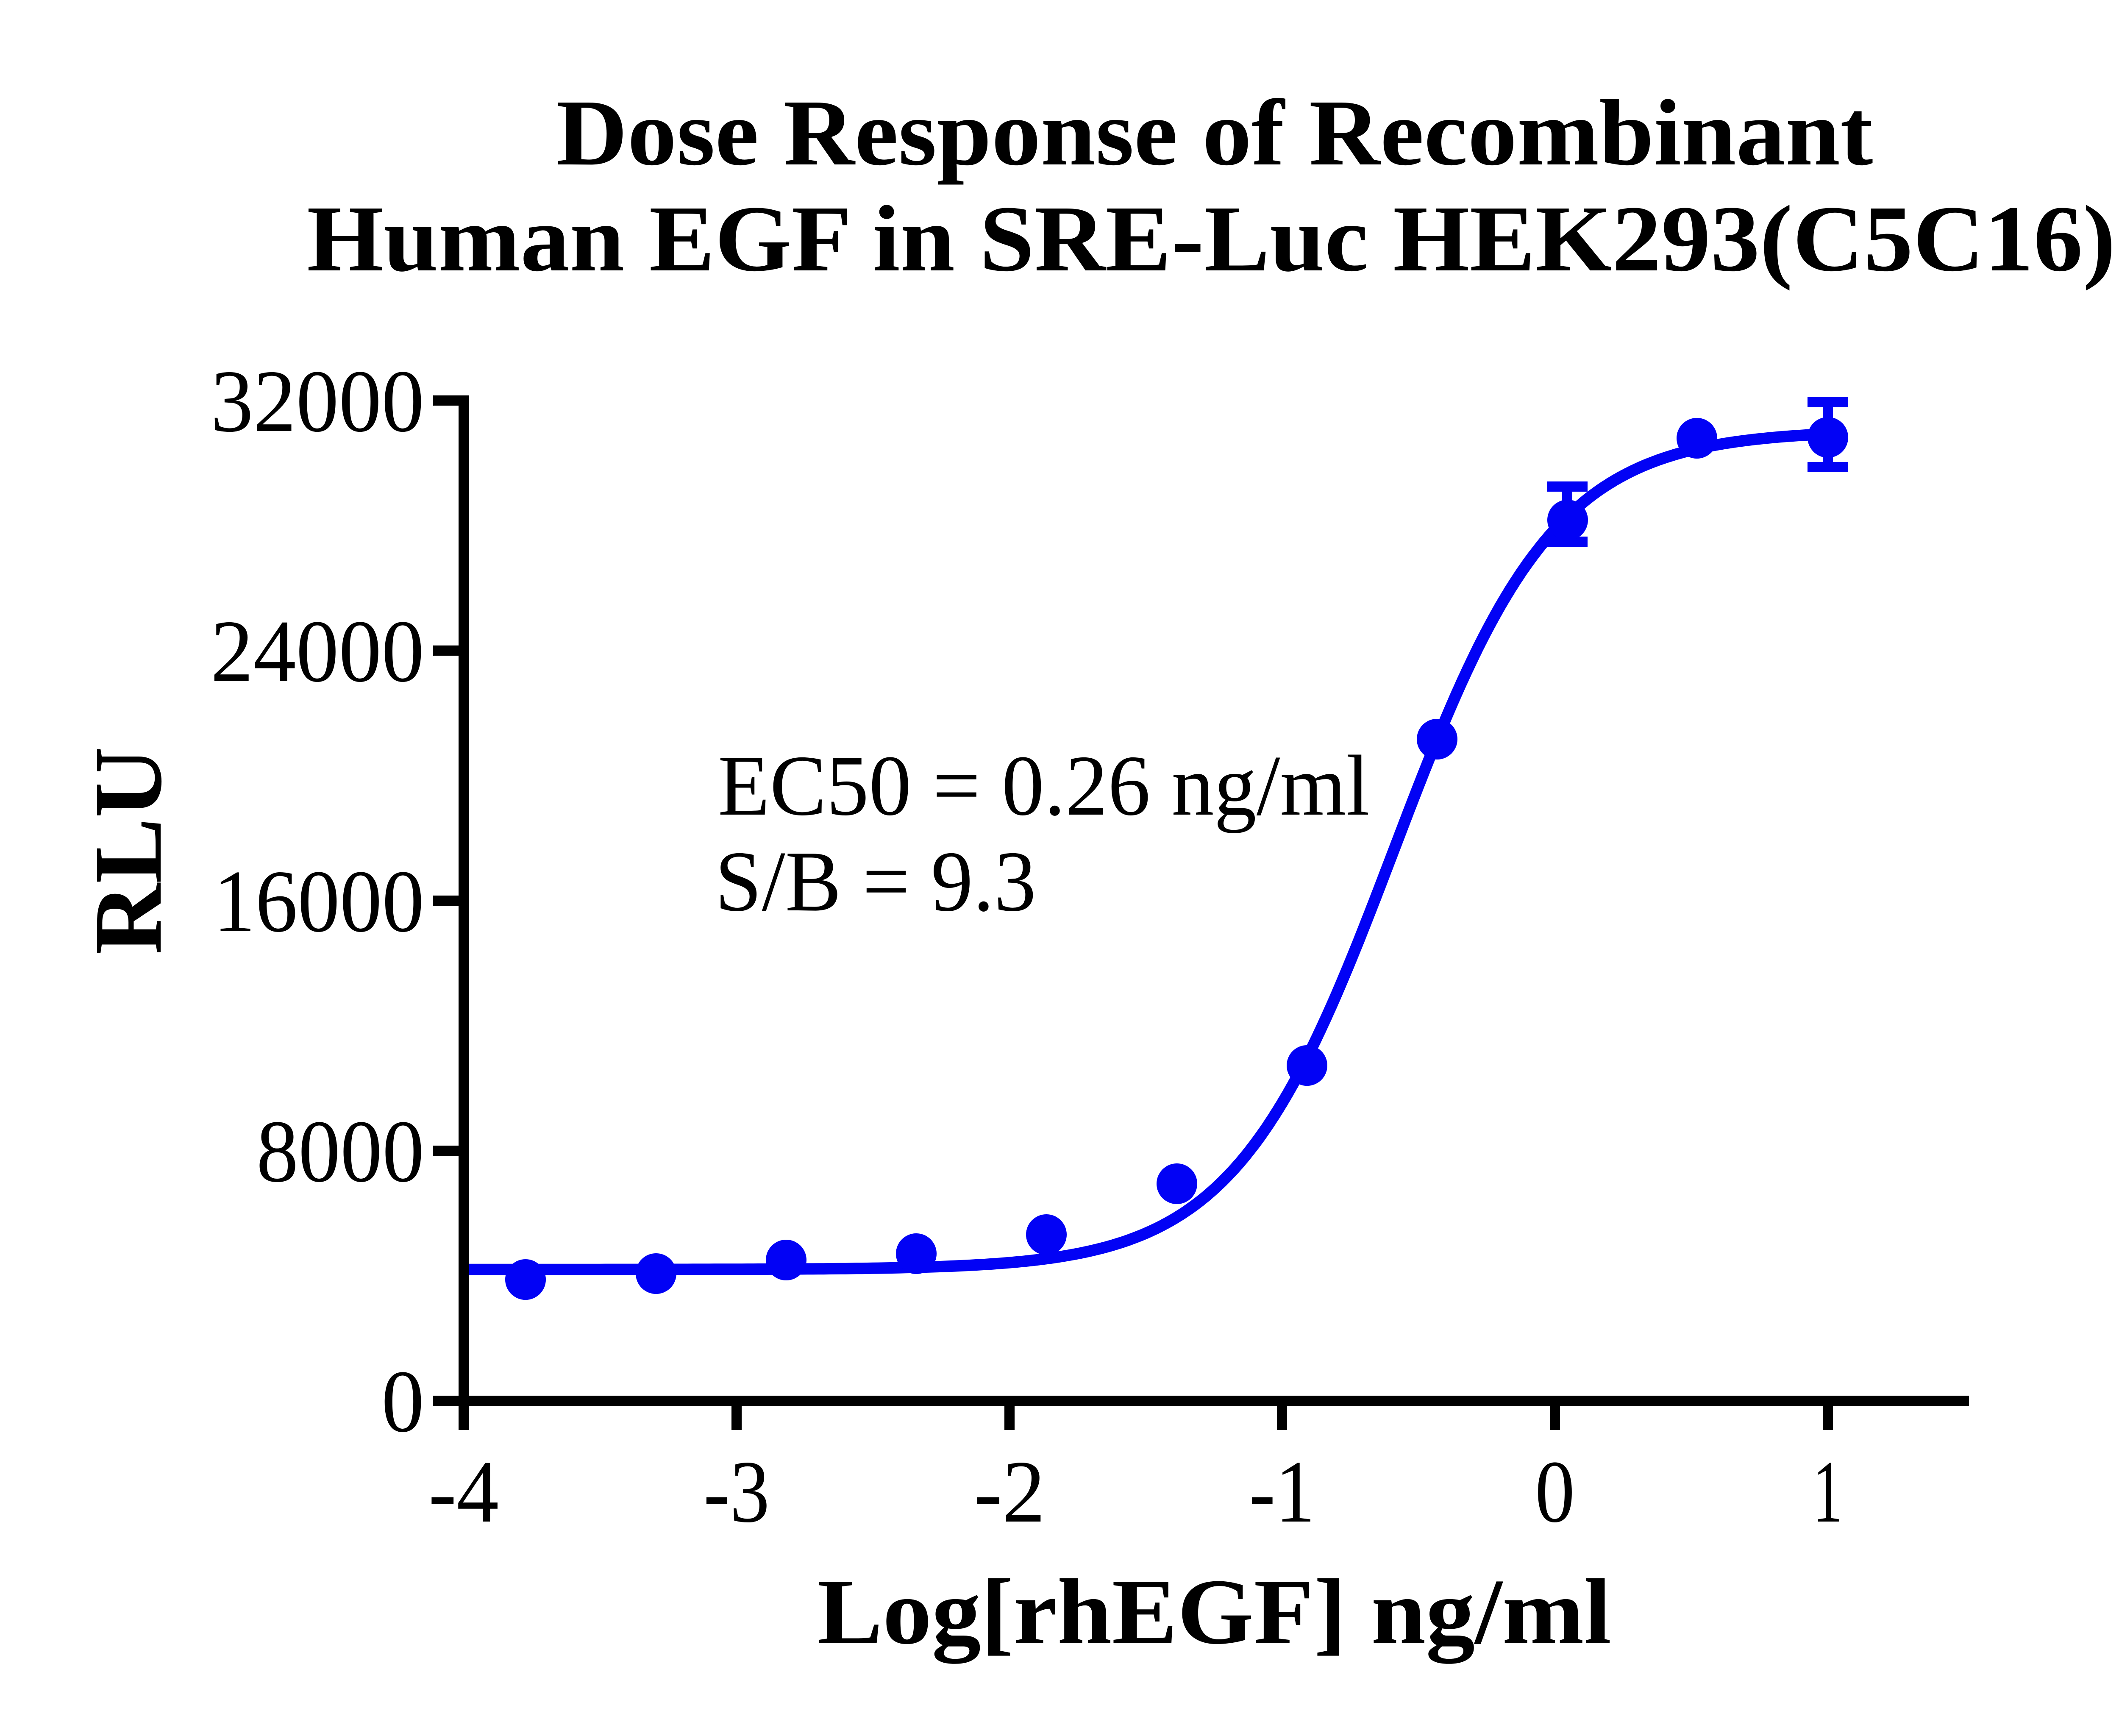  What do you see at coordinates (317, 651) in the screenshot?
I see `svg-text: 24000` at bounding box center [317, 651].